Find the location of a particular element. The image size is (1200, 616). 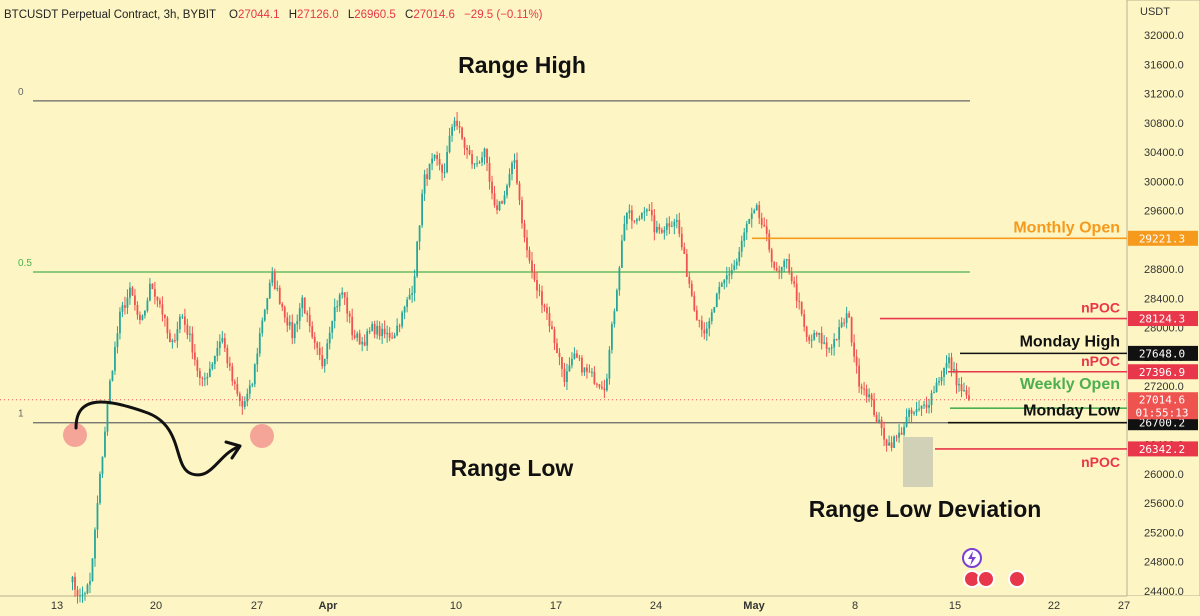

last-price-label: 27014.6 is located at coordinates (1162, 400).